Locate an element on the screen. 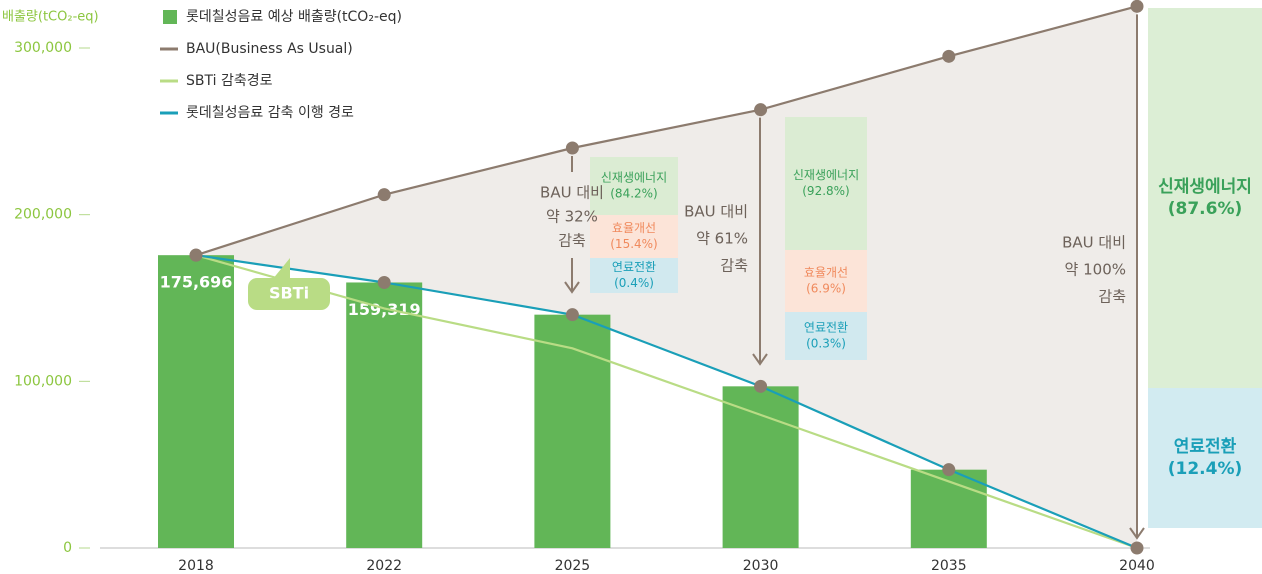 This screenshot has height=574, width=1262. note-text: 약 100% is located at coordinates (1095, 270).